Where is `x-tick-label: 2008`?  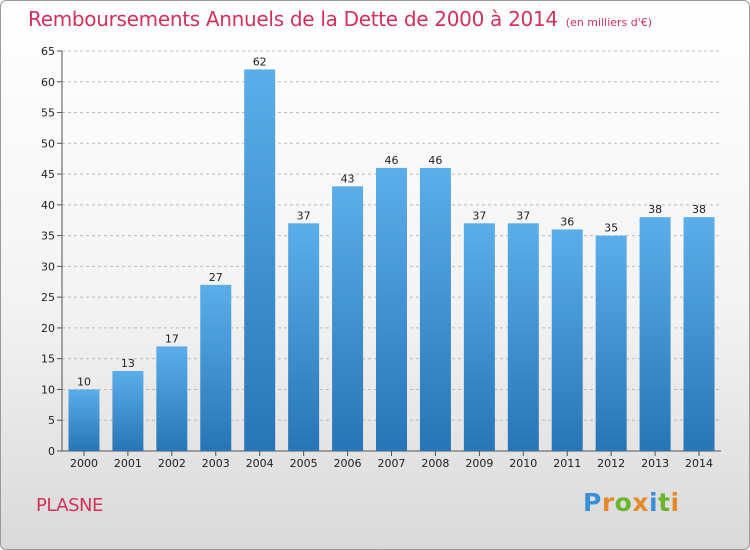 x-tick-label: 2008 is located at coordinates (435, 463).